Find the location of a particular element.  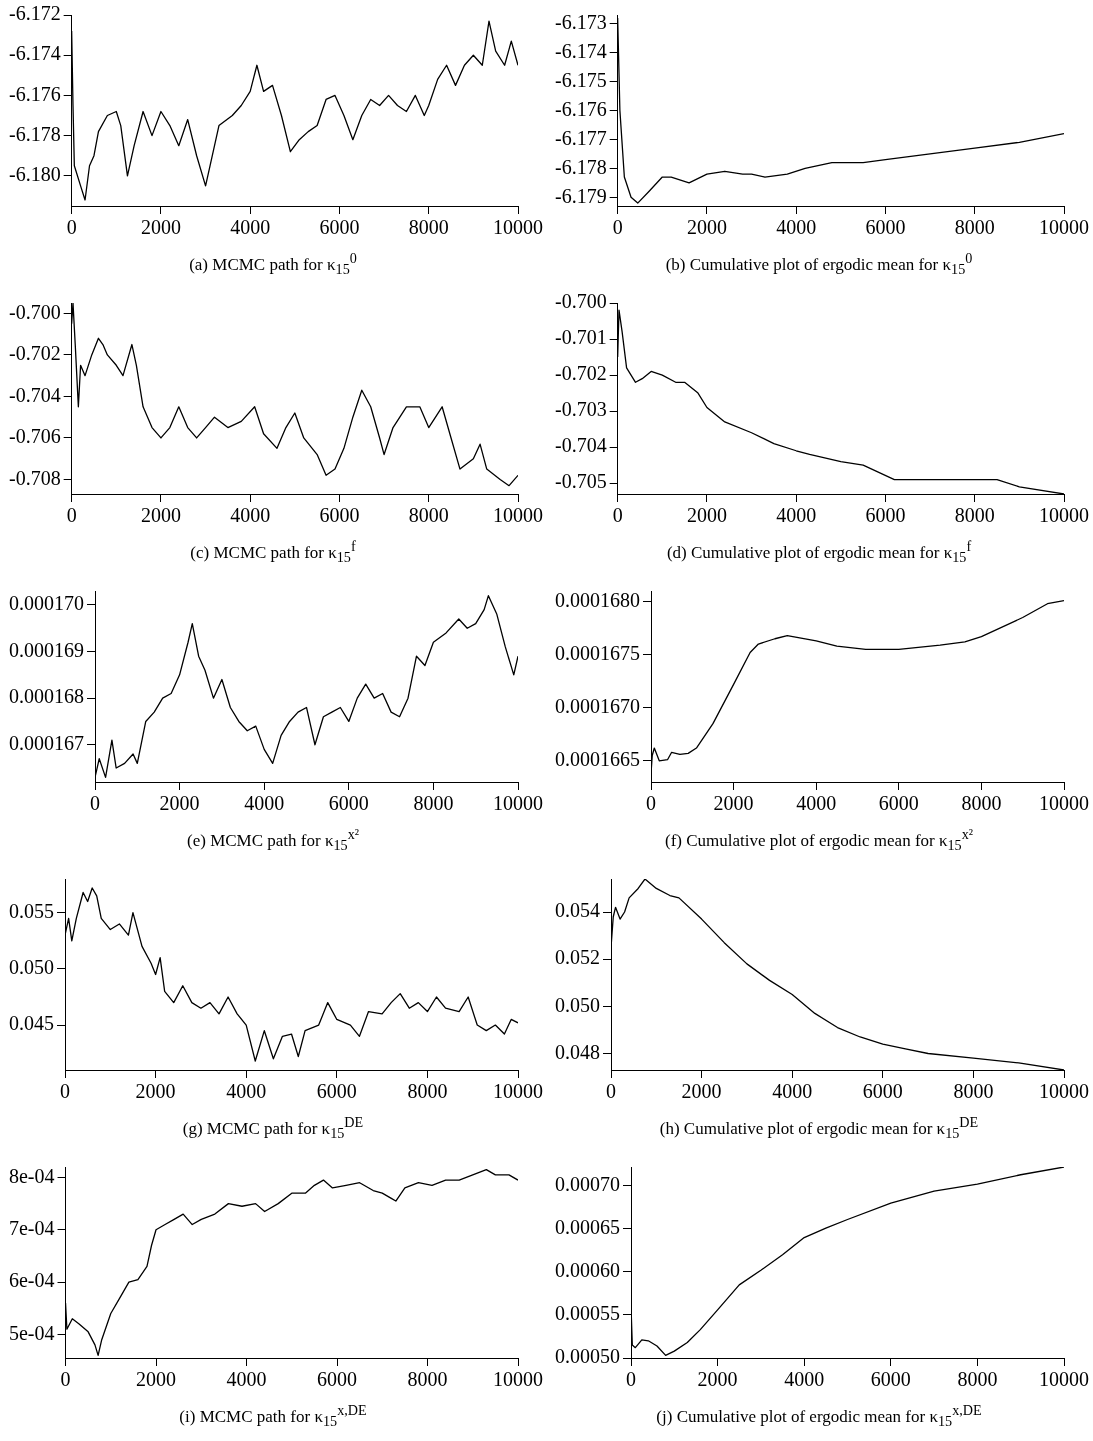

y-tick-label: -6.179 is located at coordinates (580, 195).